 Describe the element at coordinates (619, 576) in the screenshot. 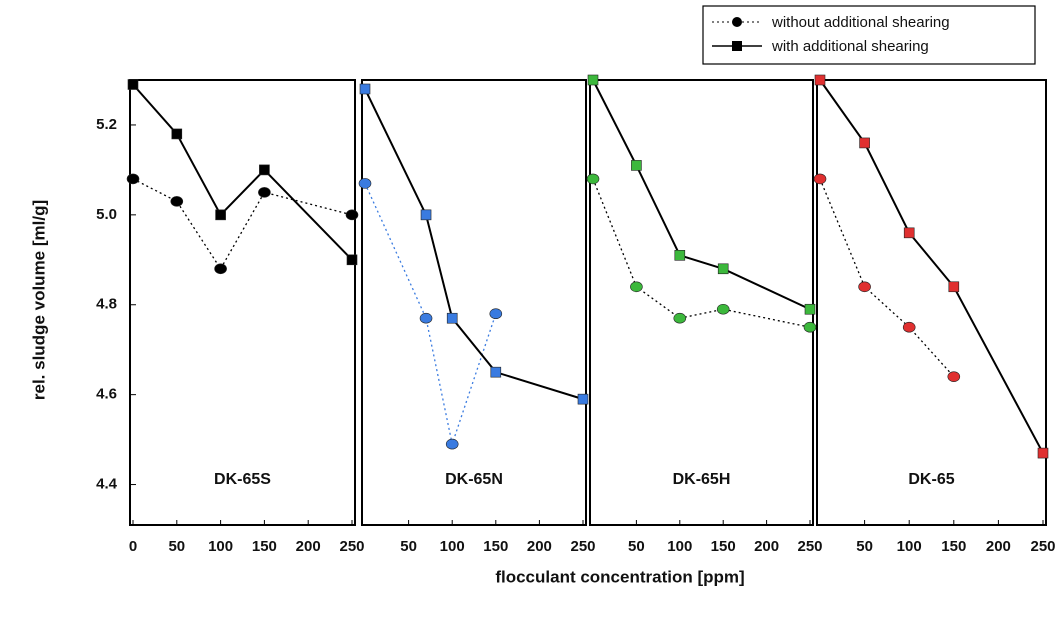

I see `x-axis-label: flocculant concentration [ppm]` at that location.